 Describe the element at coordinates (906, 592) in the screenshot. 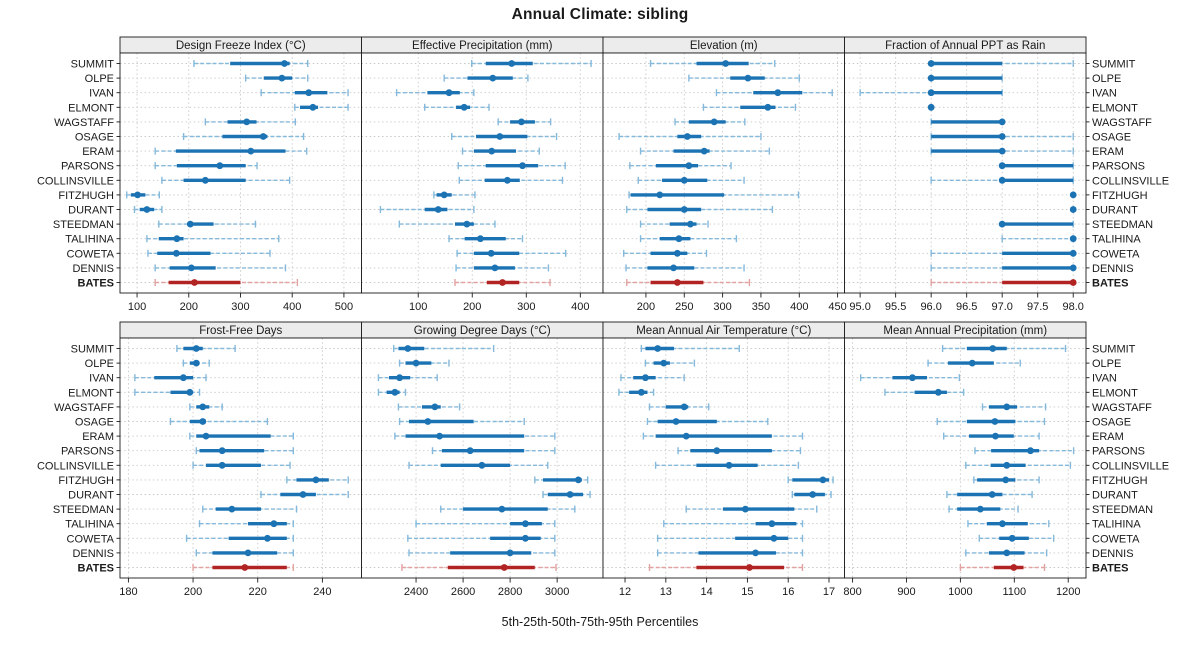

I see `x-tick-label: 900` at that location.